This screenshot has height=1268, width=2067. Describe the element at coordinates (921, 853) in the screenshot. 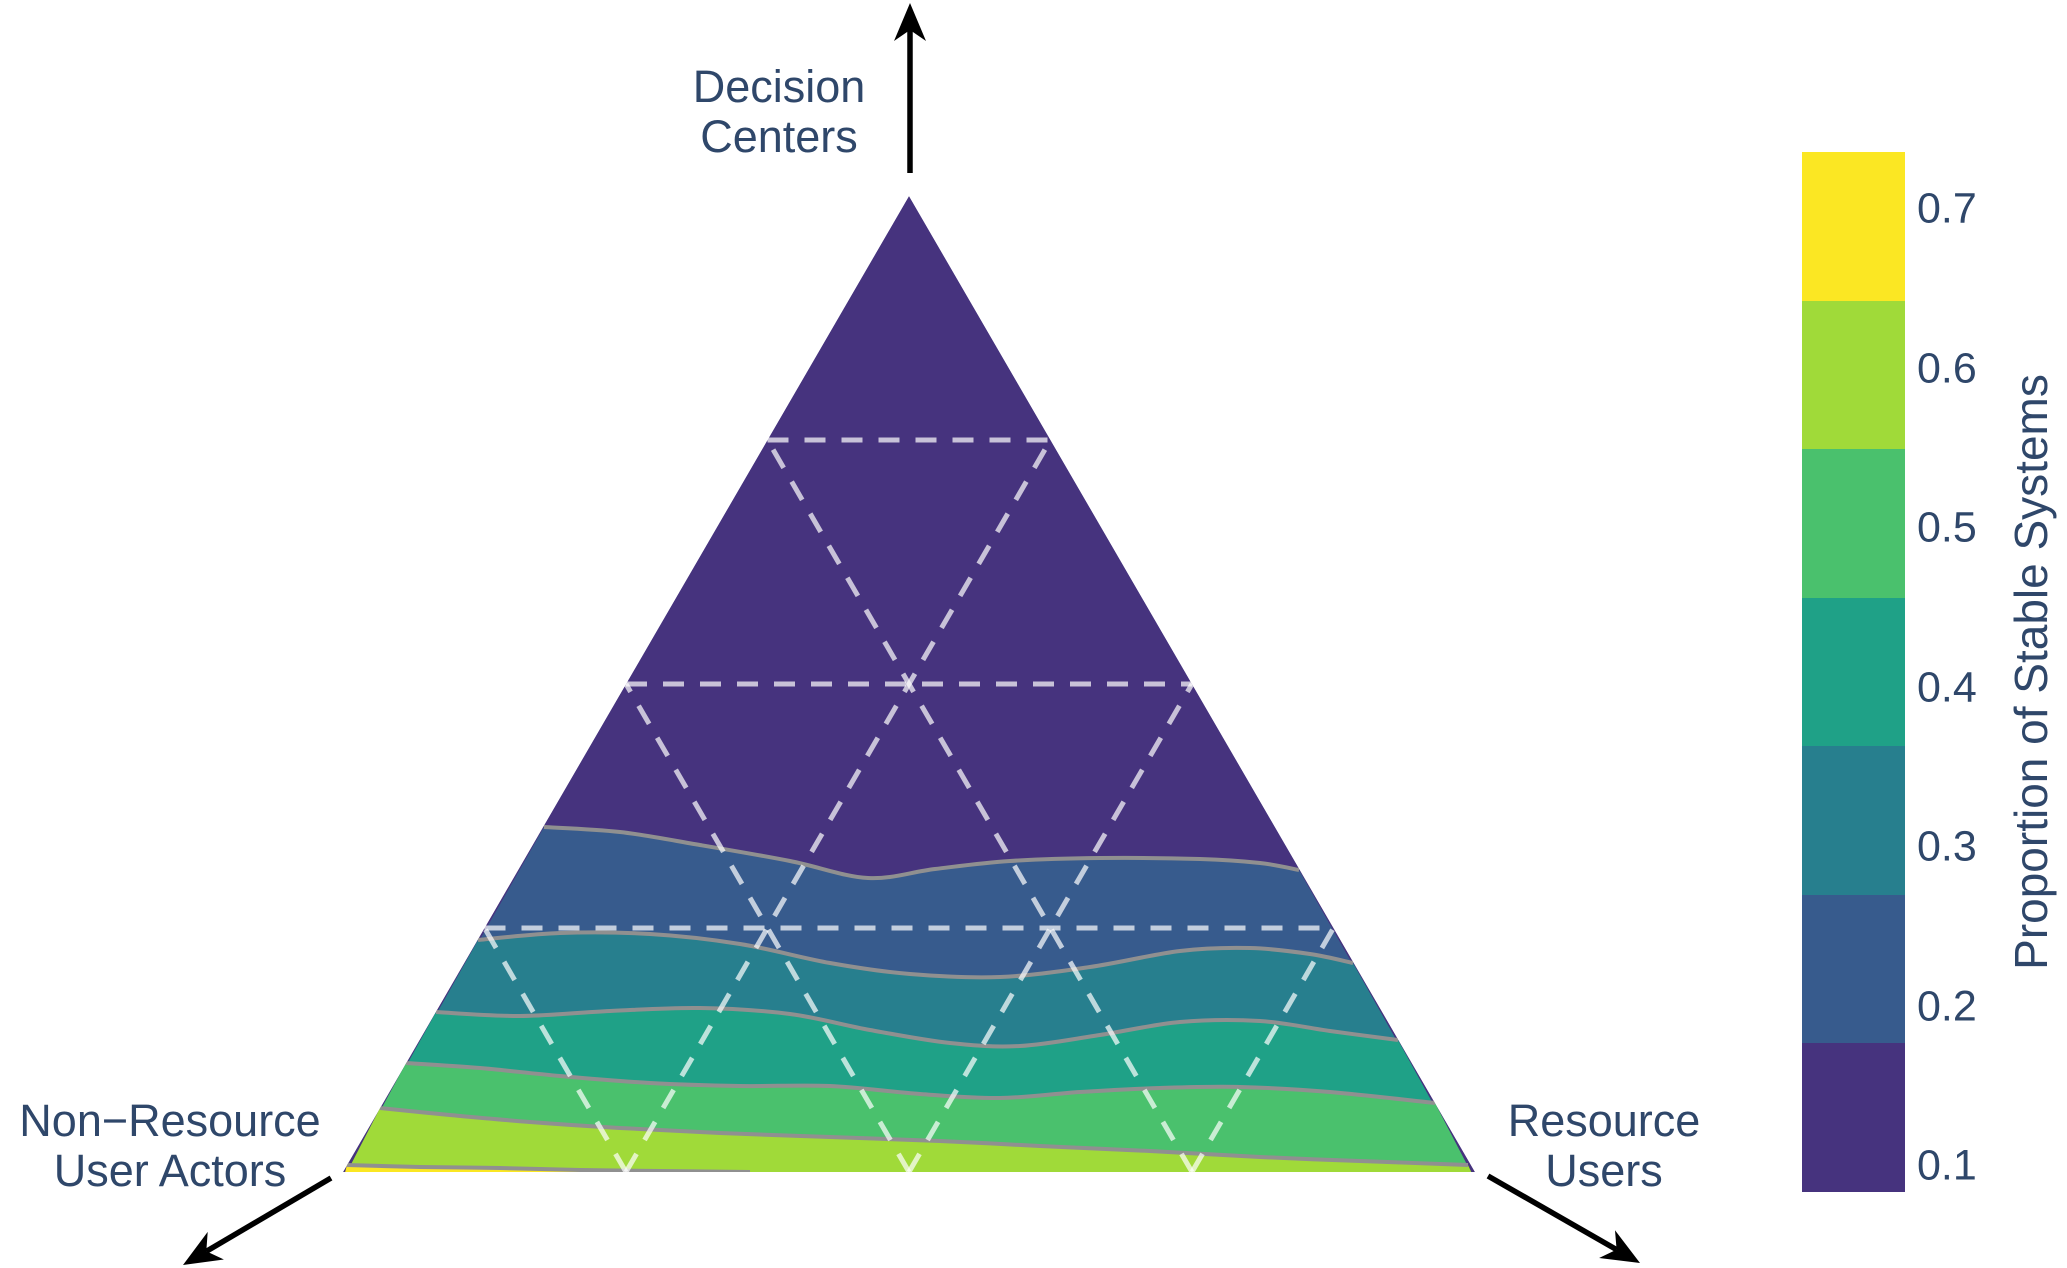

I see `contour-line-0.15` at that location.